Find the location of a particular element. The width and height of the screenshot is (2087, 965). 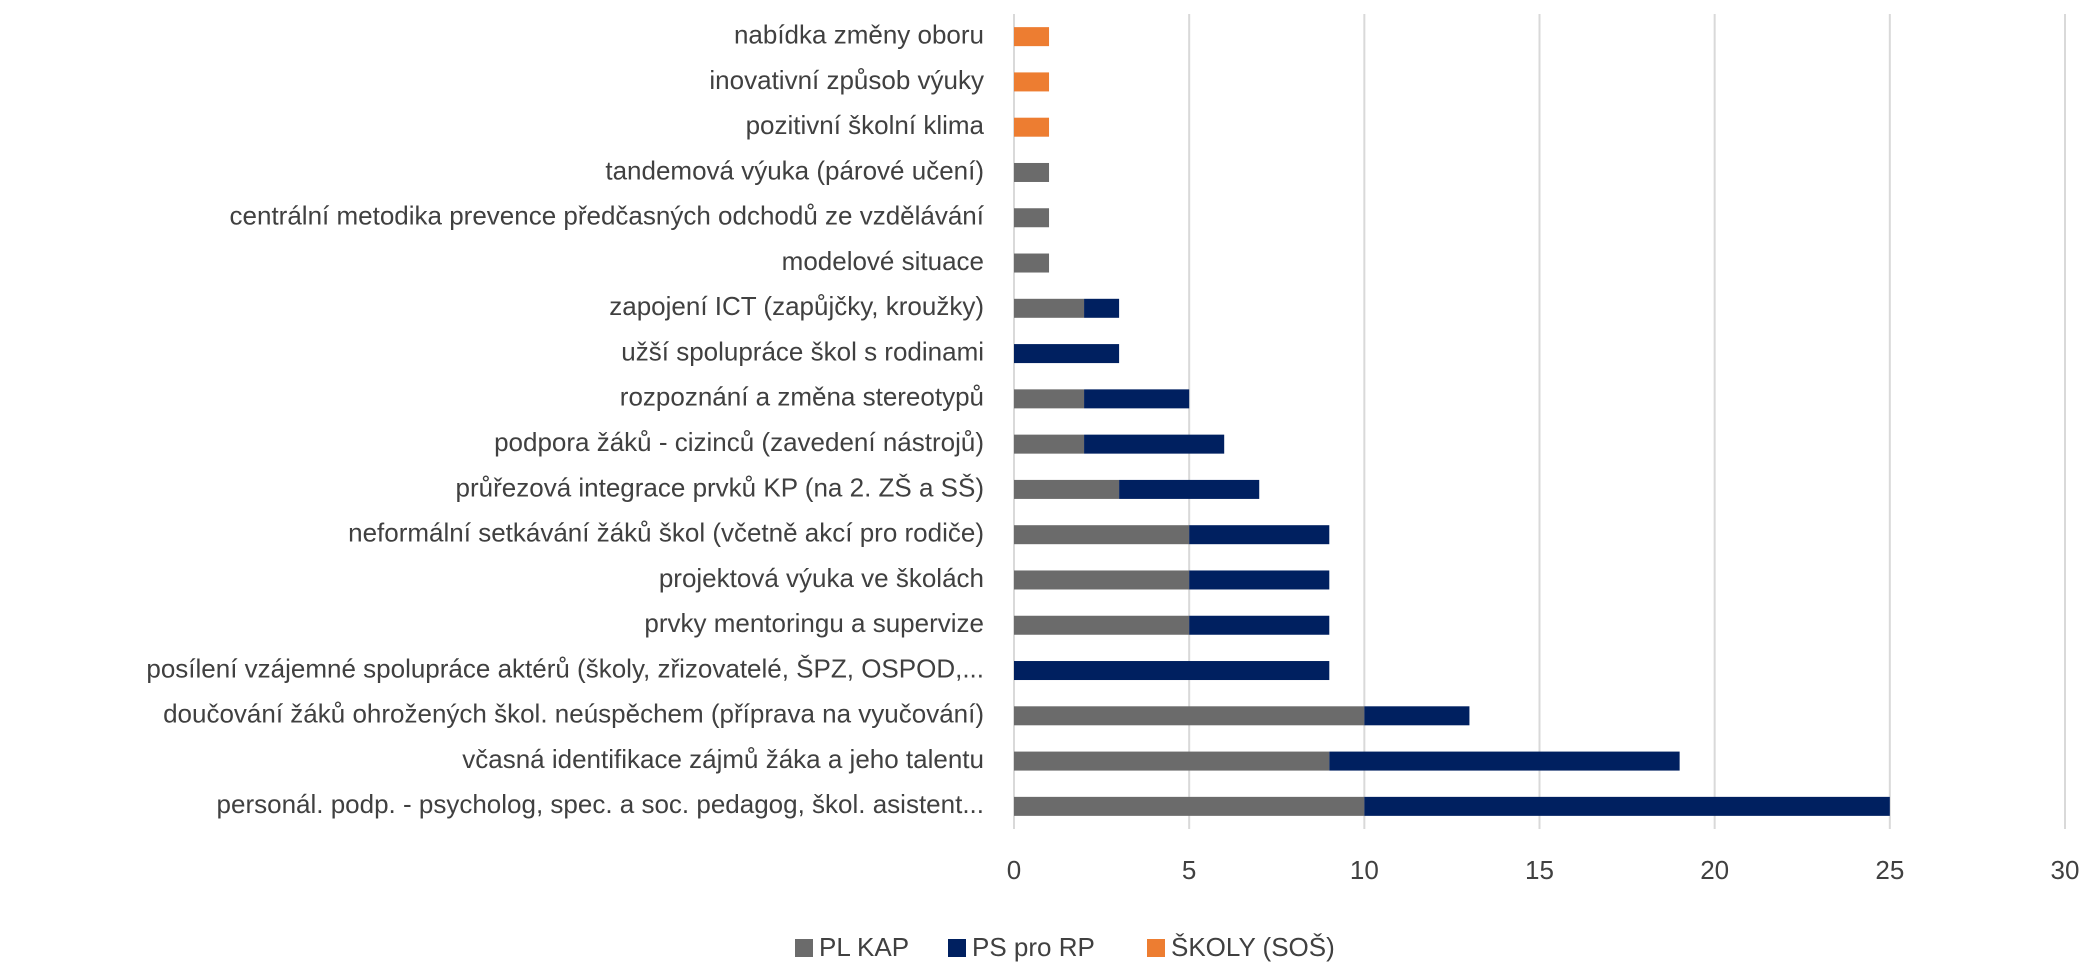

x-tick-label: 20 is located at coordinates (1714, 870).